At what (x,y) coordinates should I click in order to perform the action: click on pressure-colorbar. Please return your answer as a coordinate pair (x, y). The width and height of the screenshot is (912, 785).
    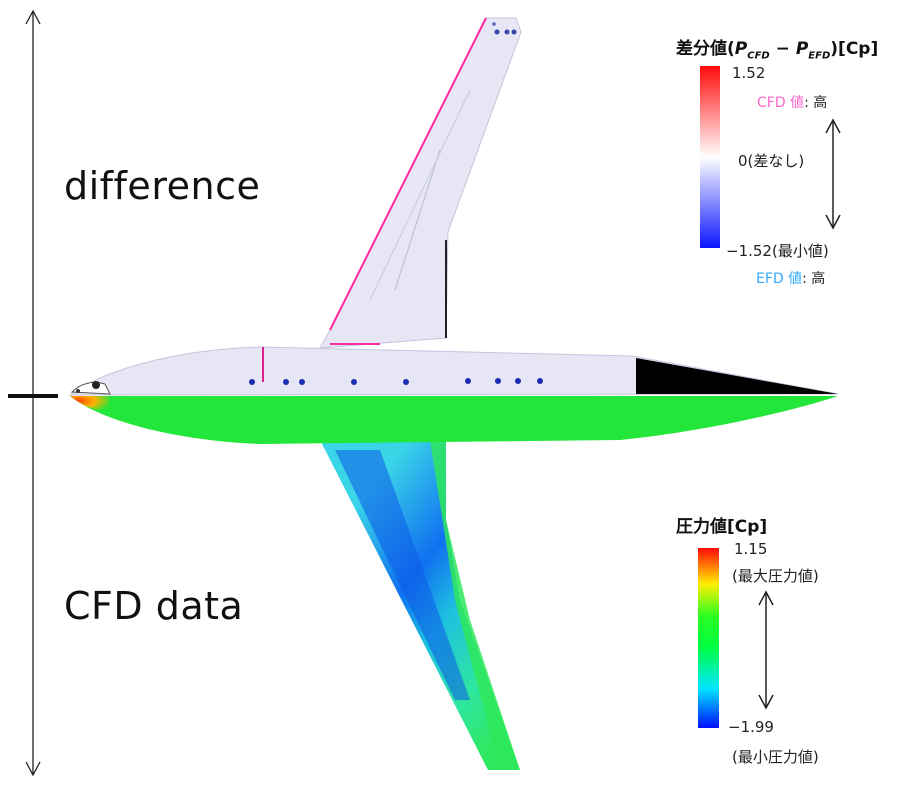
    Looking at the image, I should click on (708, 638).